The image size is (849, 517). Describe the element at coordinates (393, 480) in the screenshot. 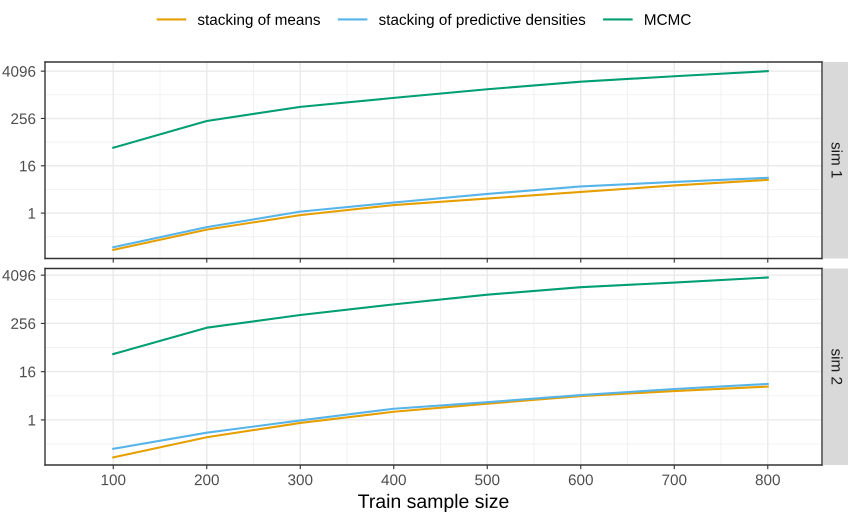

I see `x-tick-label: 400` at that location.